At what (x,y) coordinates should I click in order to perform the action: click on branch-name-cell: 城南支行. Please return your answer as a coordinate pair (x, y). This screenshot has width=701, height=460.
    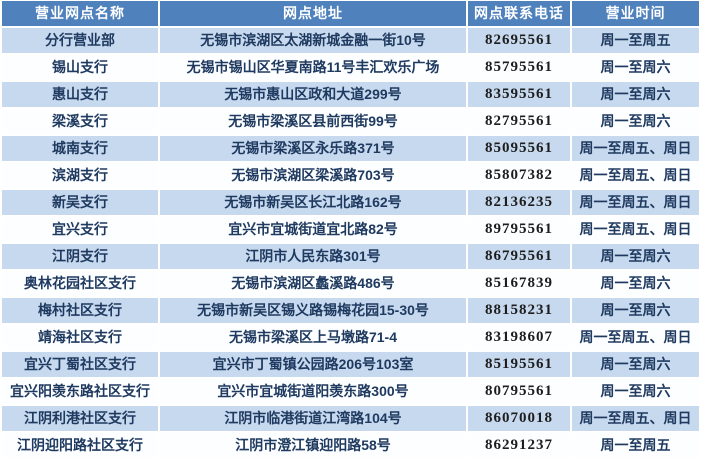
    Looking at the image, I should click on (81, 149).